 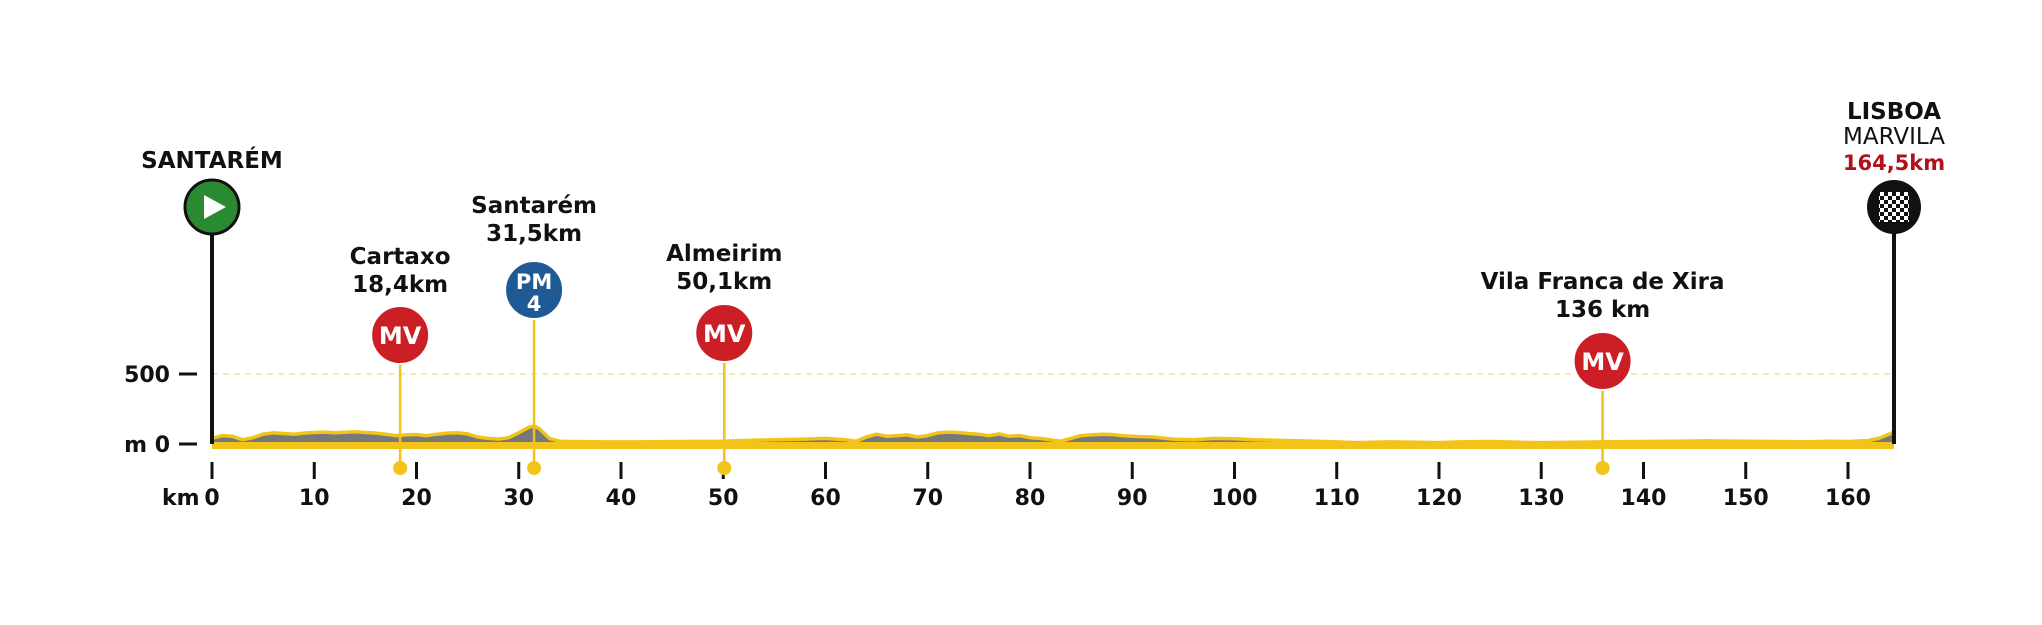 What do you see at coordinates (534, 206) in the screenshot?
I see `waypoint-name: Santarém` at bounding box center [534, 206].